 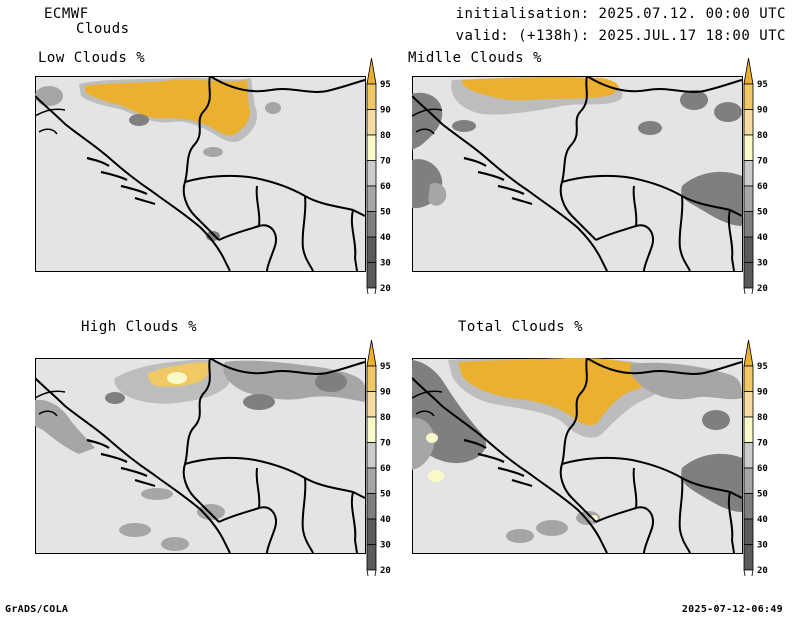 What do you see at coordinates (755, 458) in the screenshot?
I see `colorbar-total: 20 30 40 50 60 70 80 90 95` at bounding box center [755, 458].